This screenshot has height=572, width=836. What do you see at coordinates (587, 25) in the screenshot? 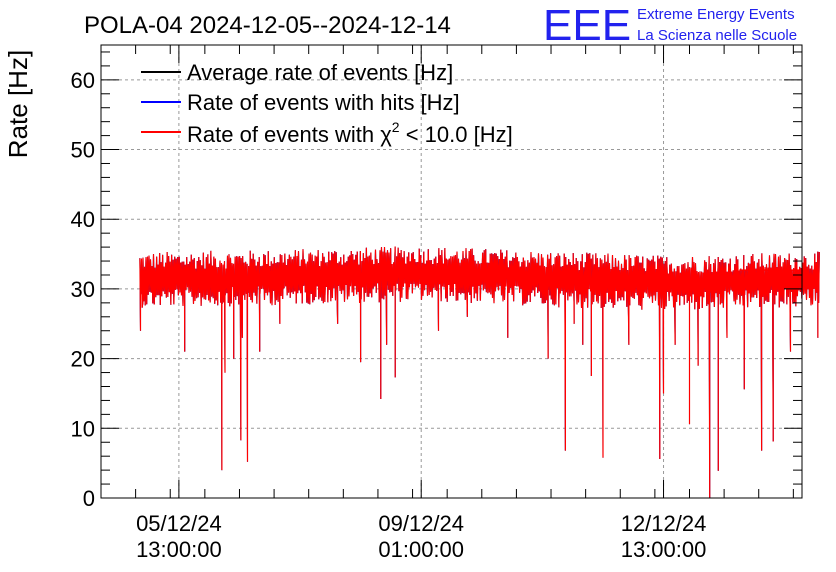
I see `eee-logo: EEE` at bounding box center [587, 25].